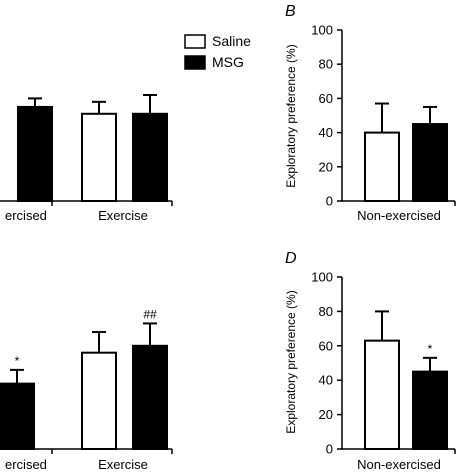 The image size is (474, 474). I want to click on y-tick-label-d-0: 0, so click(329, 449).